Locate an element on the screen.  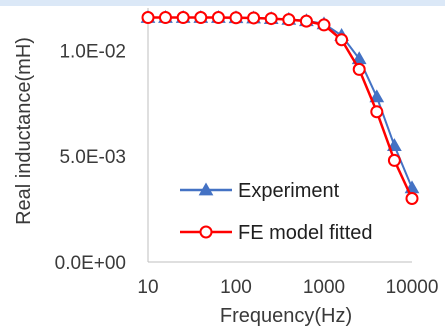
x-tick-labels: 10 100 1000 10000 is located at coordinates (287, 287).